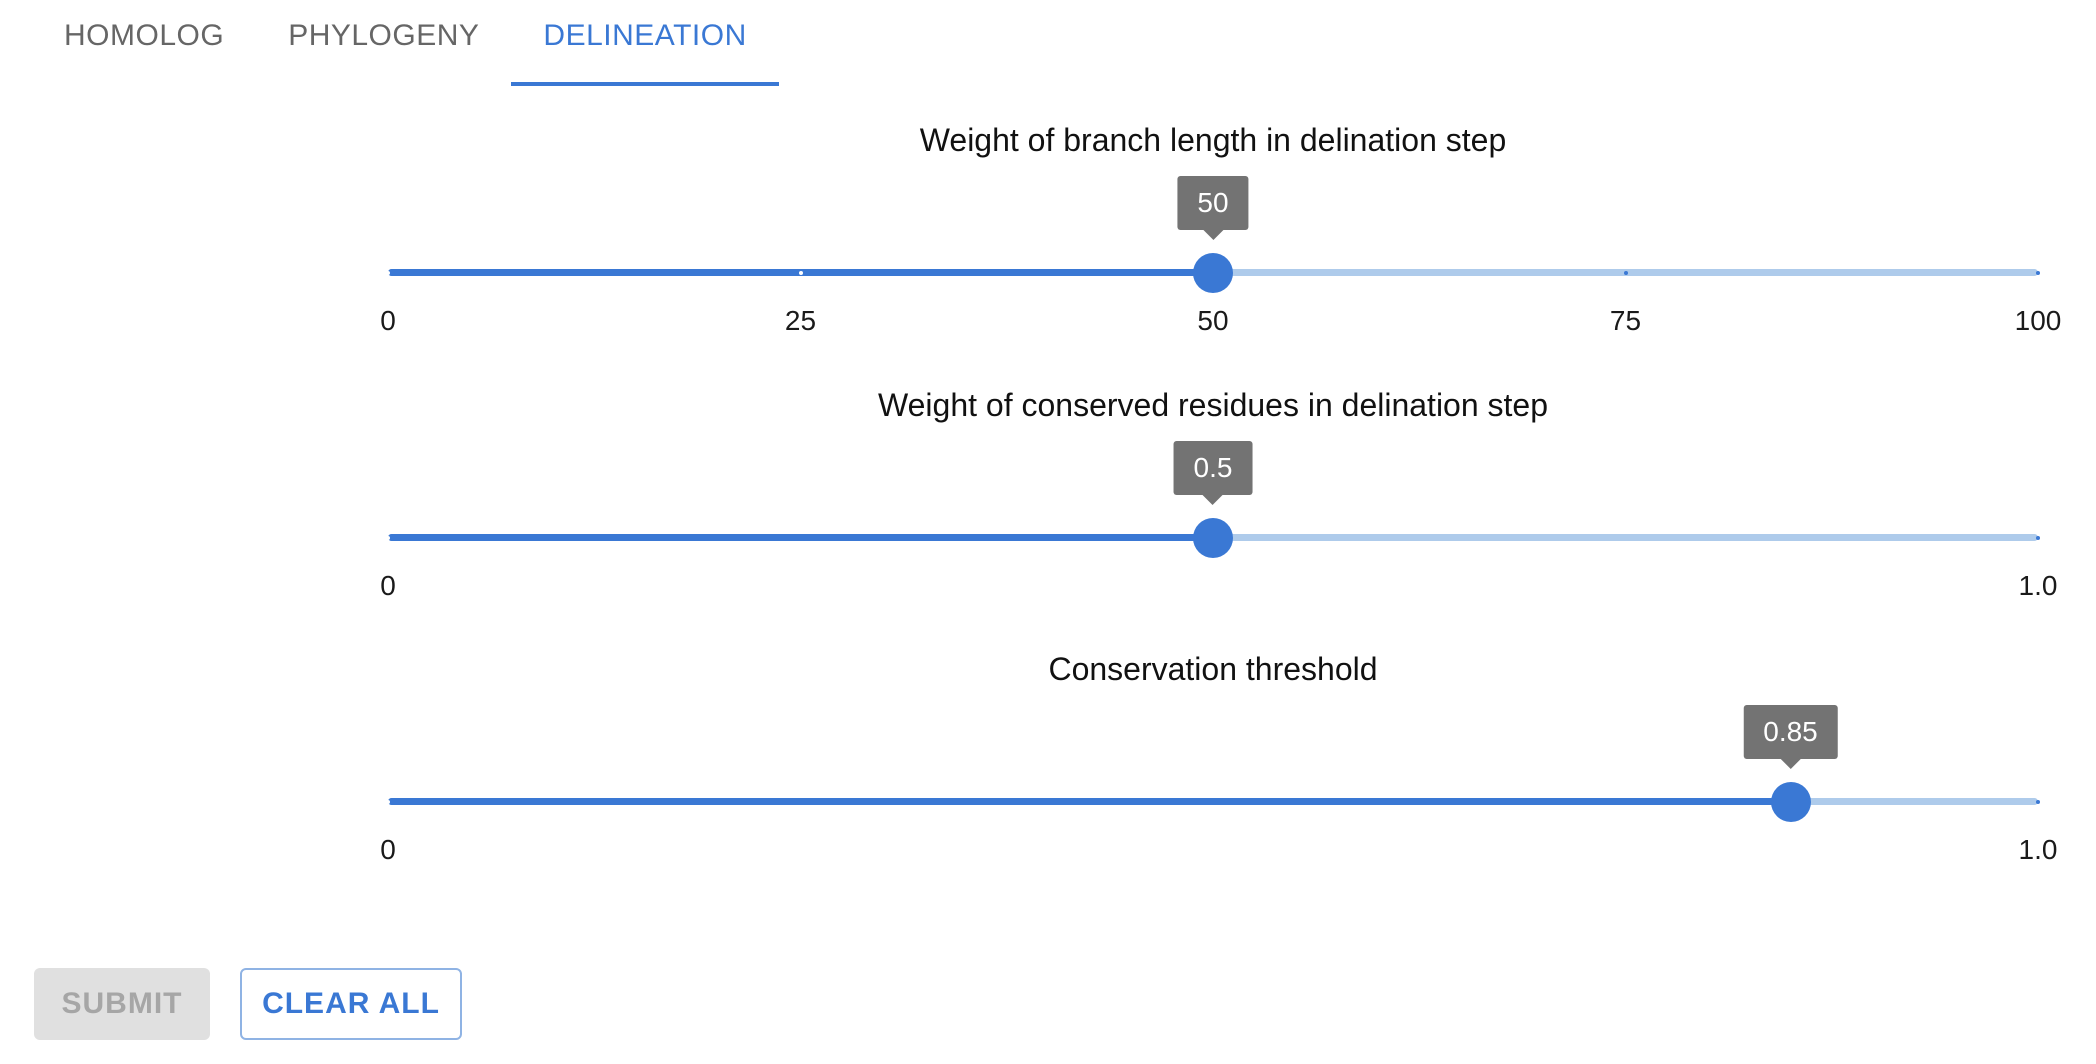  I want to click on slider-tick-label: 25, so click(800, 320).